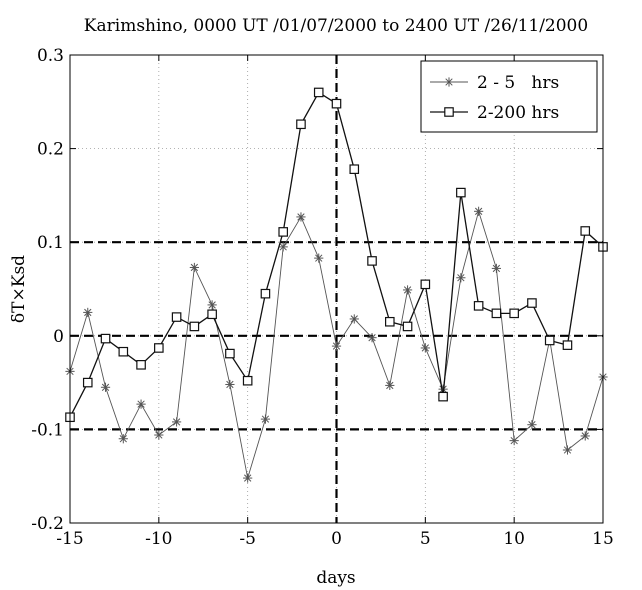  Describe the element at coordinates (158, 539) in the screenshot. I see `x-tick-label: -10` at that location.